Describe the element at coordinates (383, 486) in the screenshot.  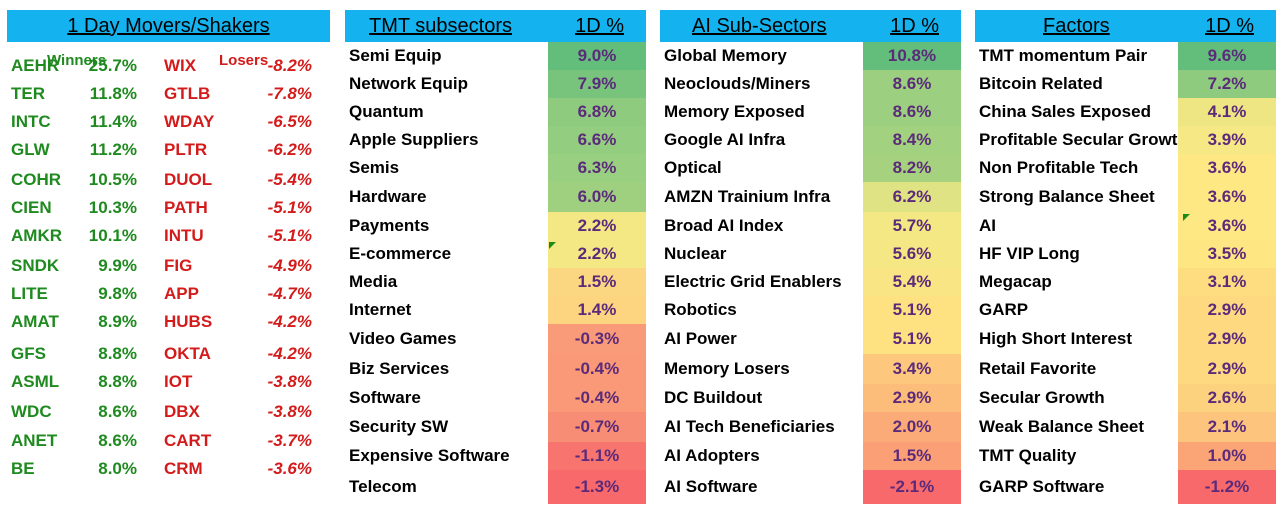
I see `row-label: Telecom` at that location.